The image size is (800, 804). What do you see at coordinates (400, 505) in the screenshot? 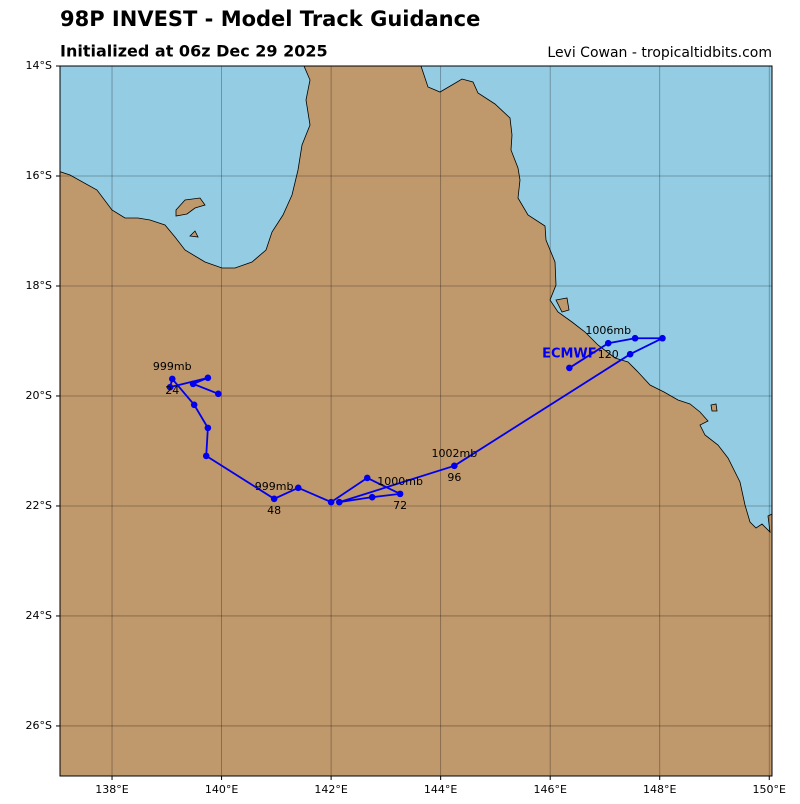
I see `hour-label: 72` at bounding box center [400, 505].